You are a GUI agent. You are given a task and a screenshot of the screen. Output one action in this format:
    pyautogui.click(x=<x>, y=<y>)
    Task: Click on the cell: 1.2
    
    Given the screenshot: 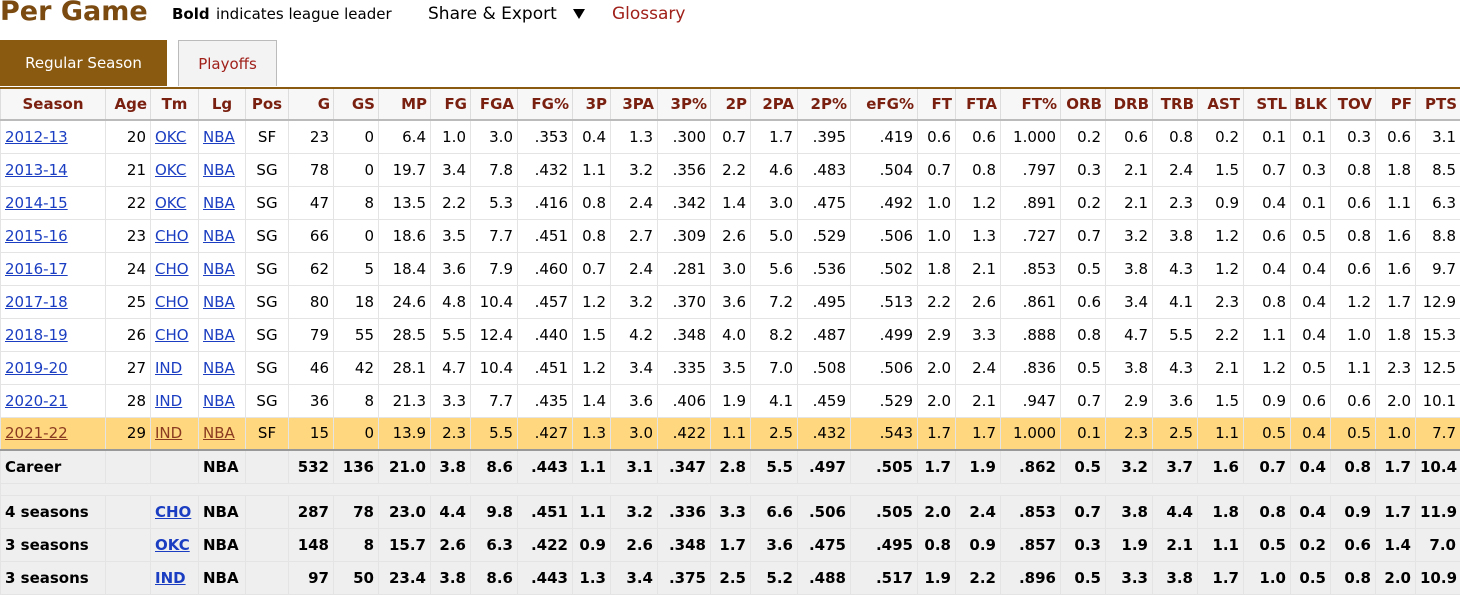 What is the action you would take?
    pyautogui.click(x=1220, y=235)
    